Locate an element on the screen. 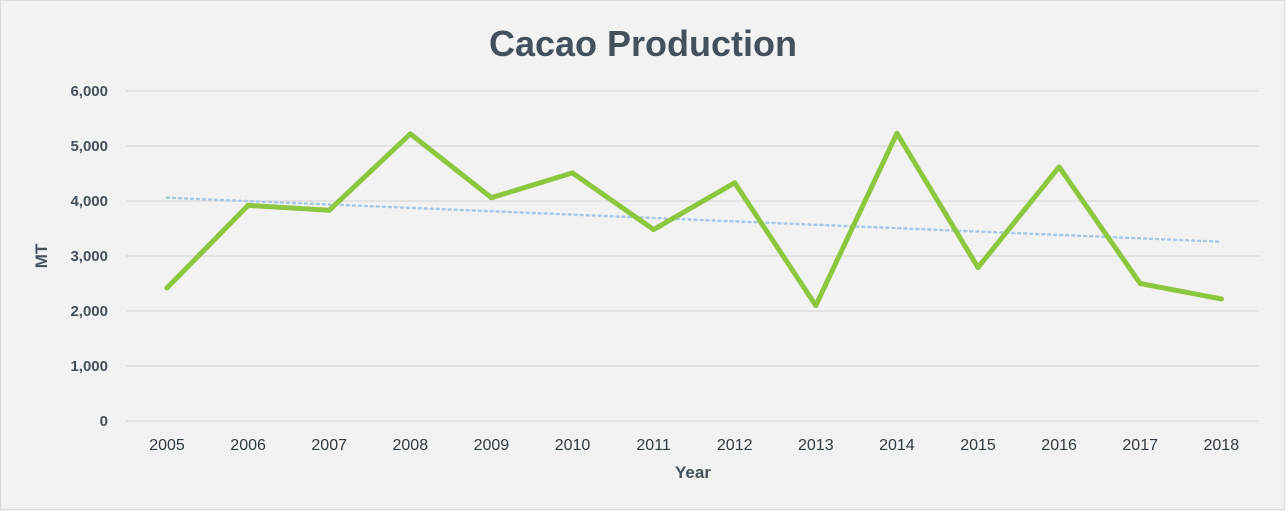 This screenshot has height=511, width=1285. x-tick-label: 2018 is located at coordinates (1222, 445).